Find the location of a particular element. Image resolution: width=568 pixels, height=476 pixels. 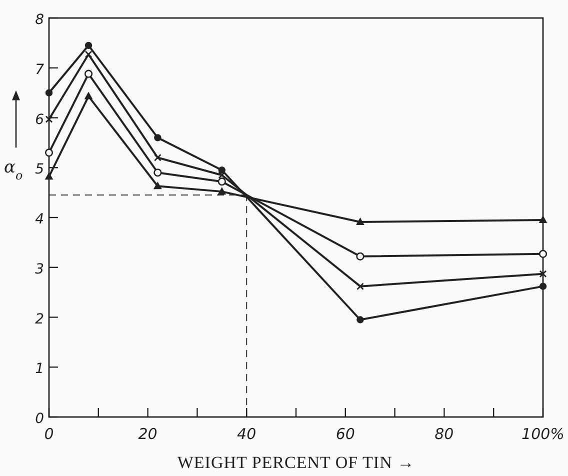

y-tick-label: 3 is located at coordinates (39, 269).